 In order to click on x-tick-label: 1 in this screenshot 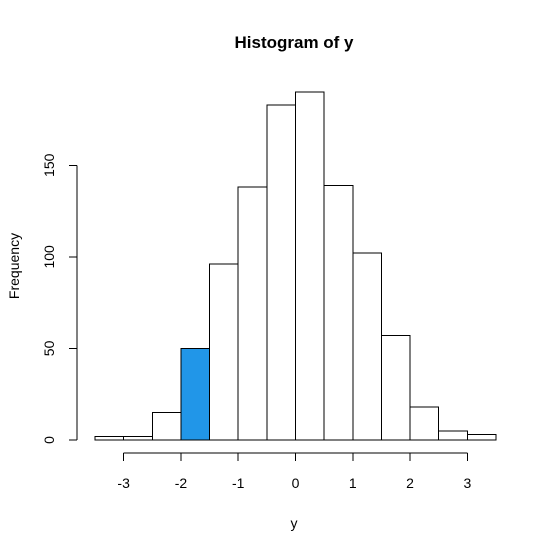, I will do `click(353, 483)`.